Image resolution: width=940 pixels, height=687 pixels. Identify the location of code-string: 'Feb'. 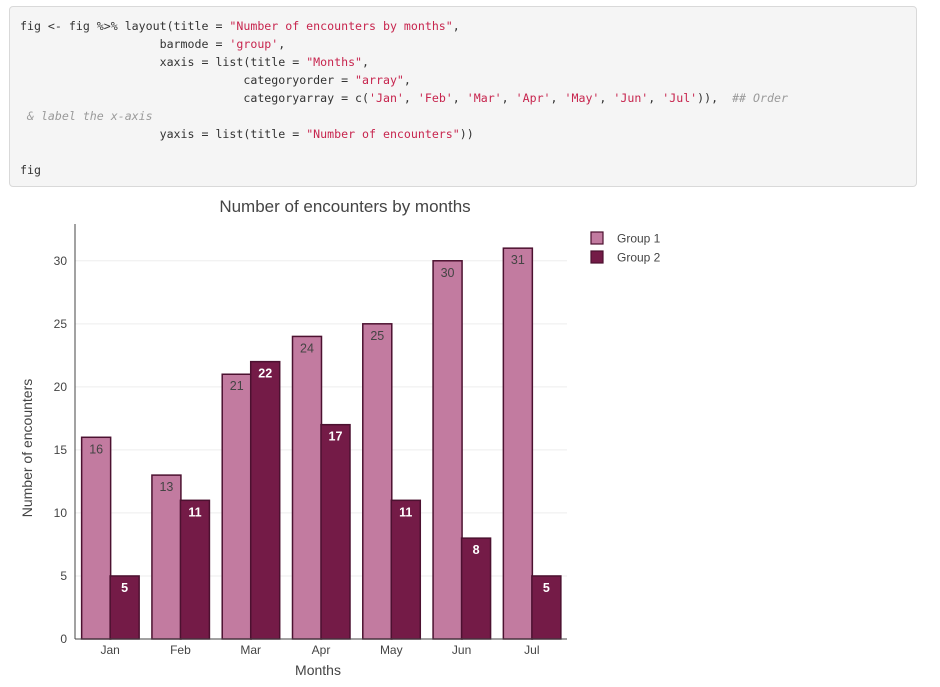
(435, 98).